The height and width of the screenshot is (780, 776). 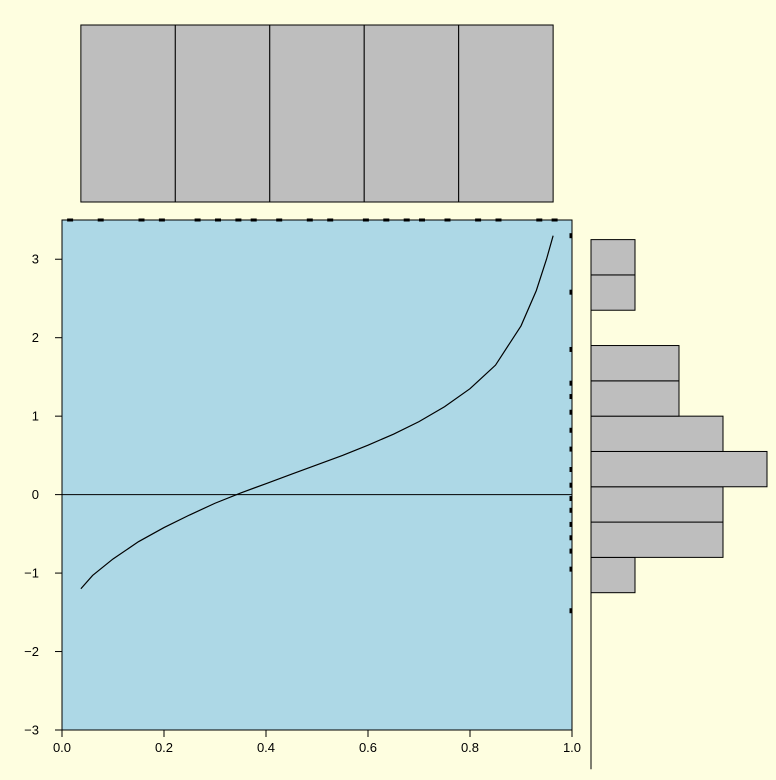 What do you see at coordinates (164, 747) in the screenshot?
I see `x-tick-label: 0.2` at bounding box center [164, 747].